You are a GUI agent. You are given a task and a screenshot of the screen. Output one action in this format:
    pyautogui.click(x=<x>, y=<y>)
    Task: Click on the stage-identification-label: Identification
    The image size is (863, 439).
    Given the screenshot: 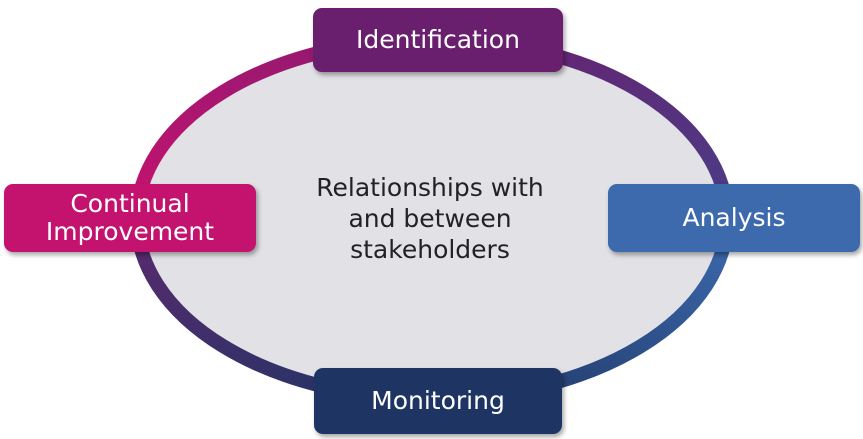 What is the action you would take?
    pyautogui.click(x=438, y=39)
    